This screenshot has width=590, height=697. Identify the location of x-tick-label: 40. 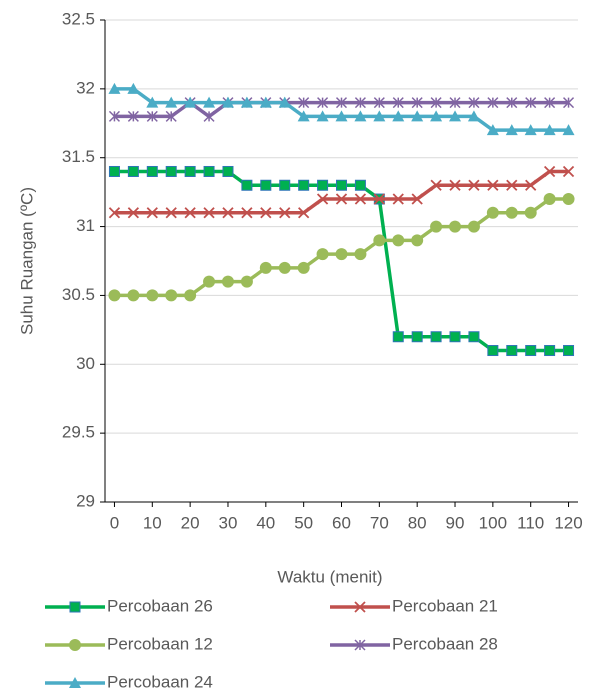
(265, 522).